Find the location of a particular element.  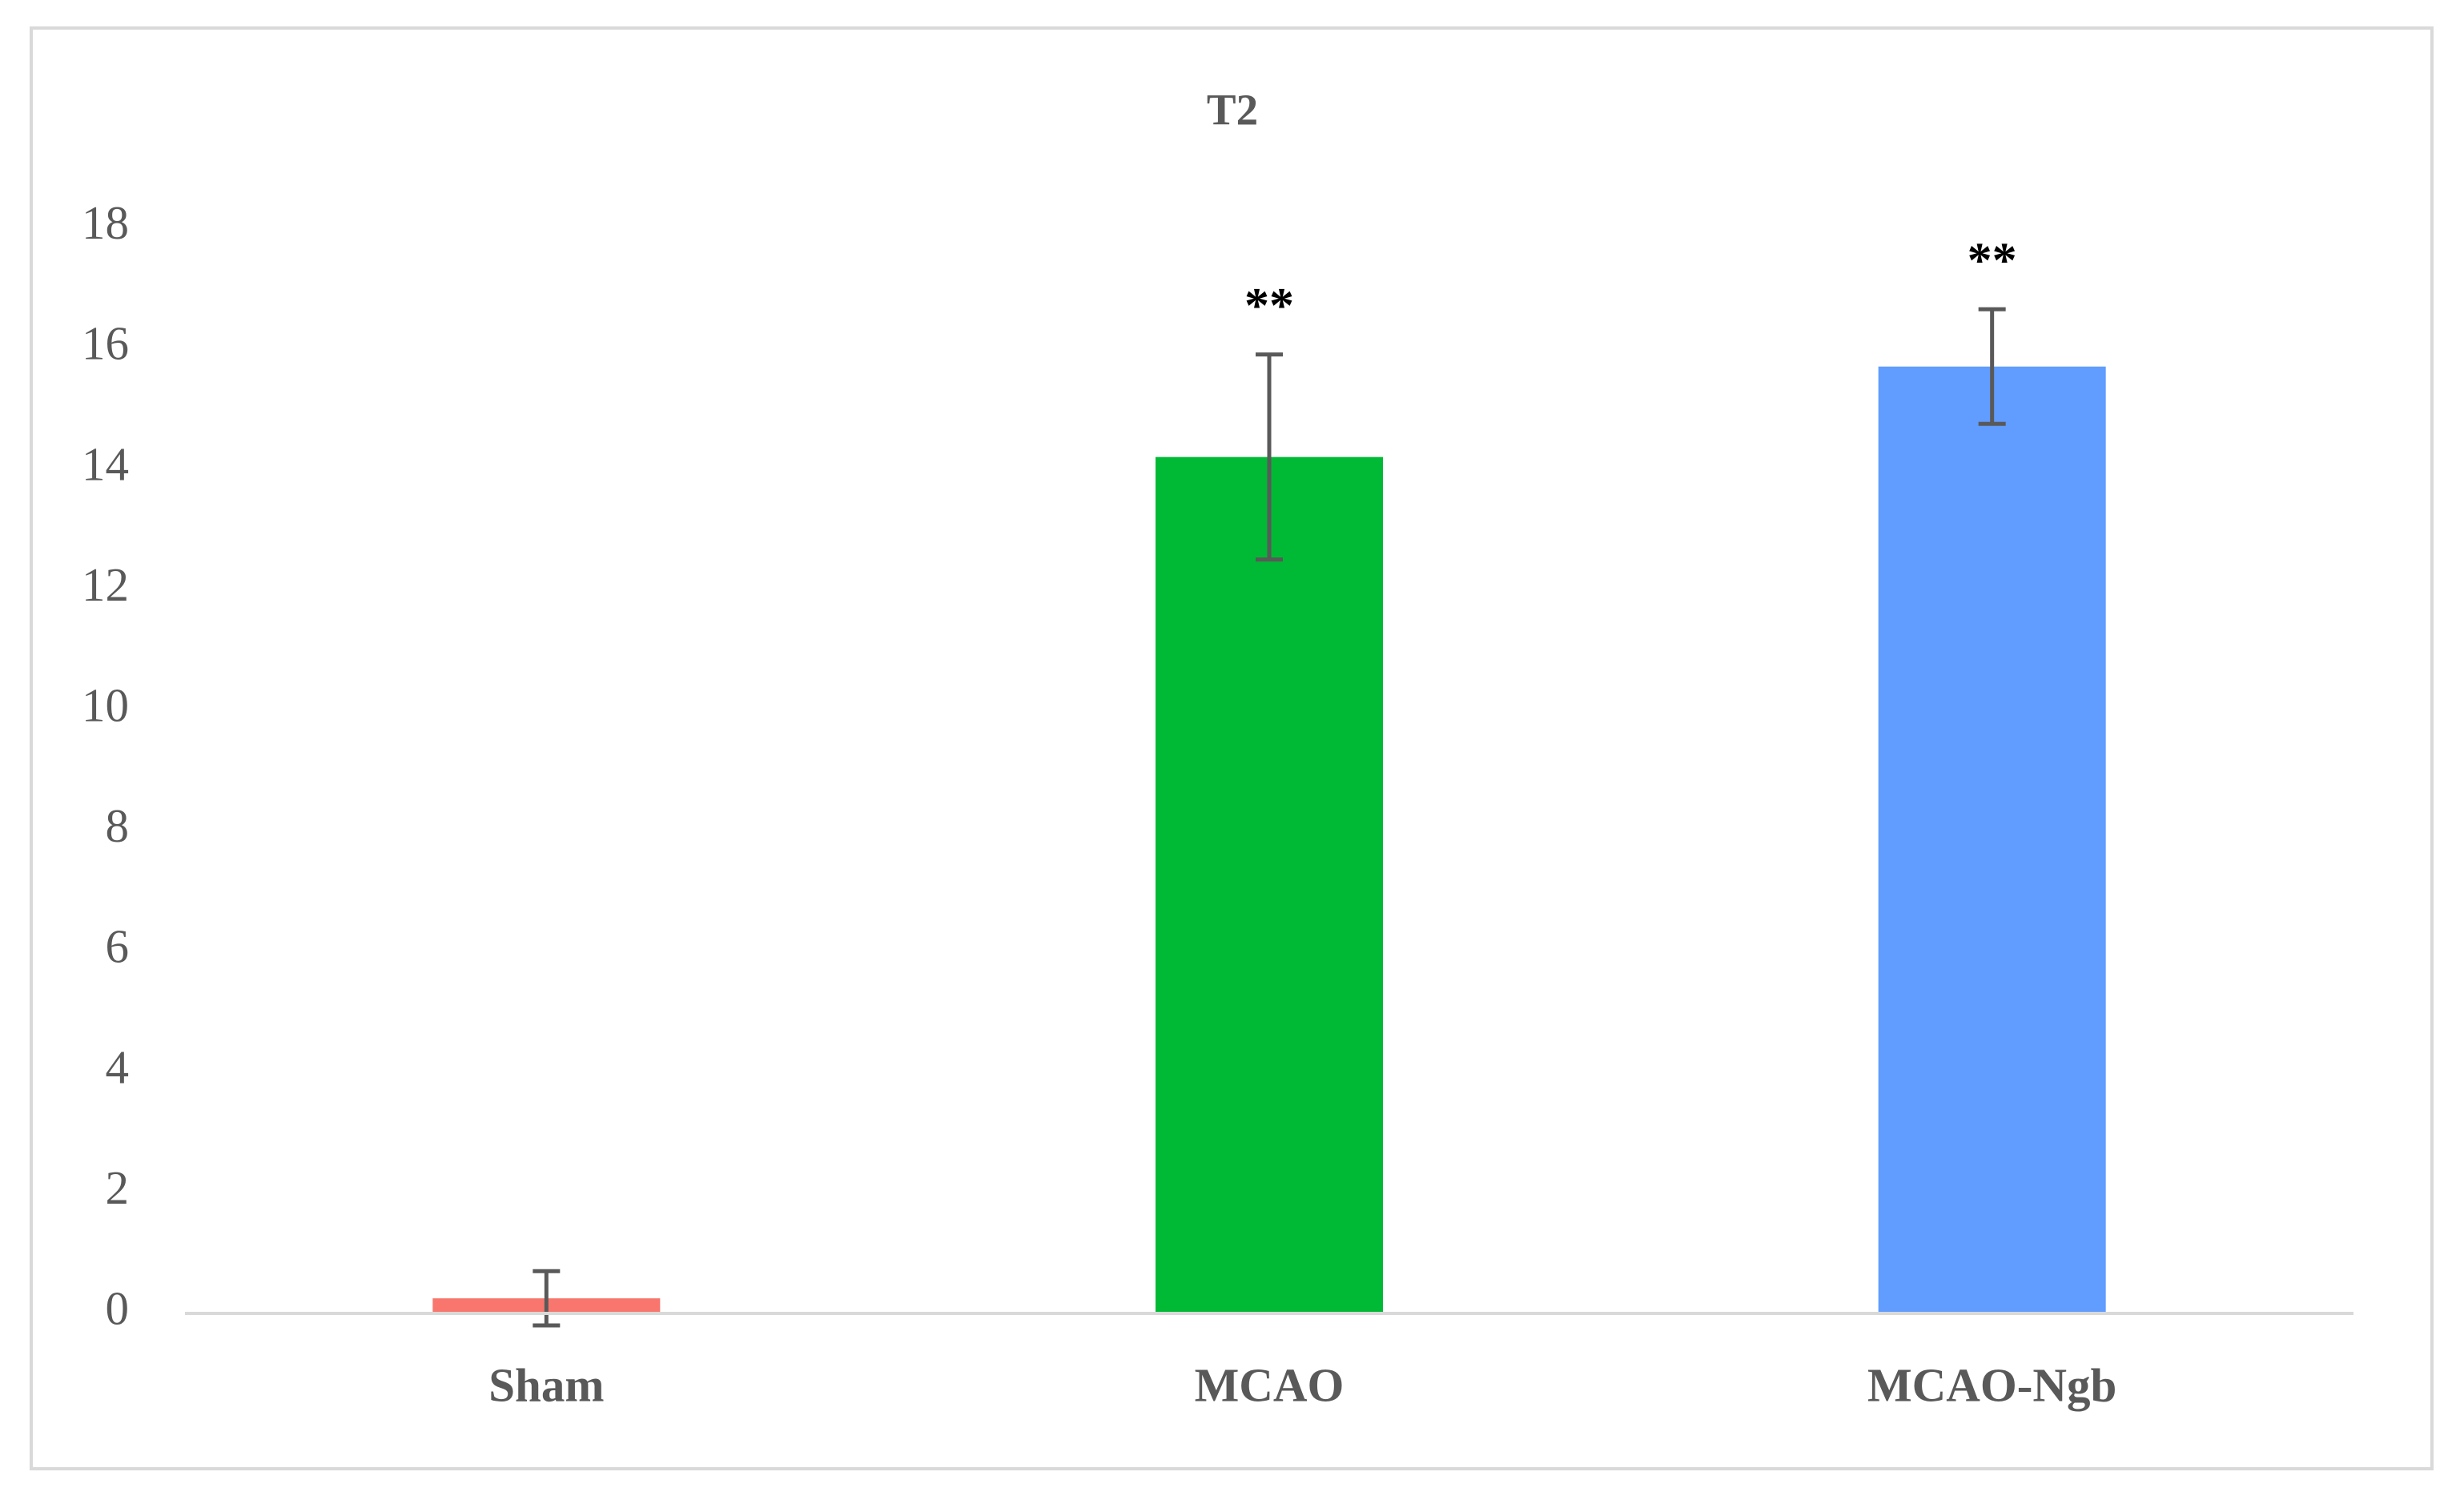

y-tick-label: 10 is located at coordinates (105, 704).